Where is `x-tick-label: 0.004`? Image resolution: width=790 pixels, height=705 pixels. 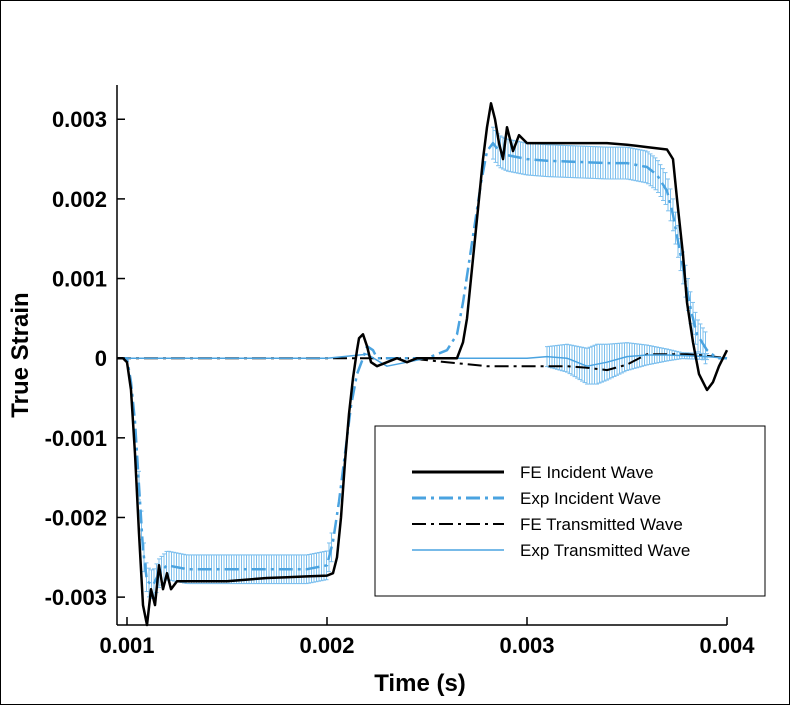 x-tick-label: 0.004 is located at coordinates (727, 645).